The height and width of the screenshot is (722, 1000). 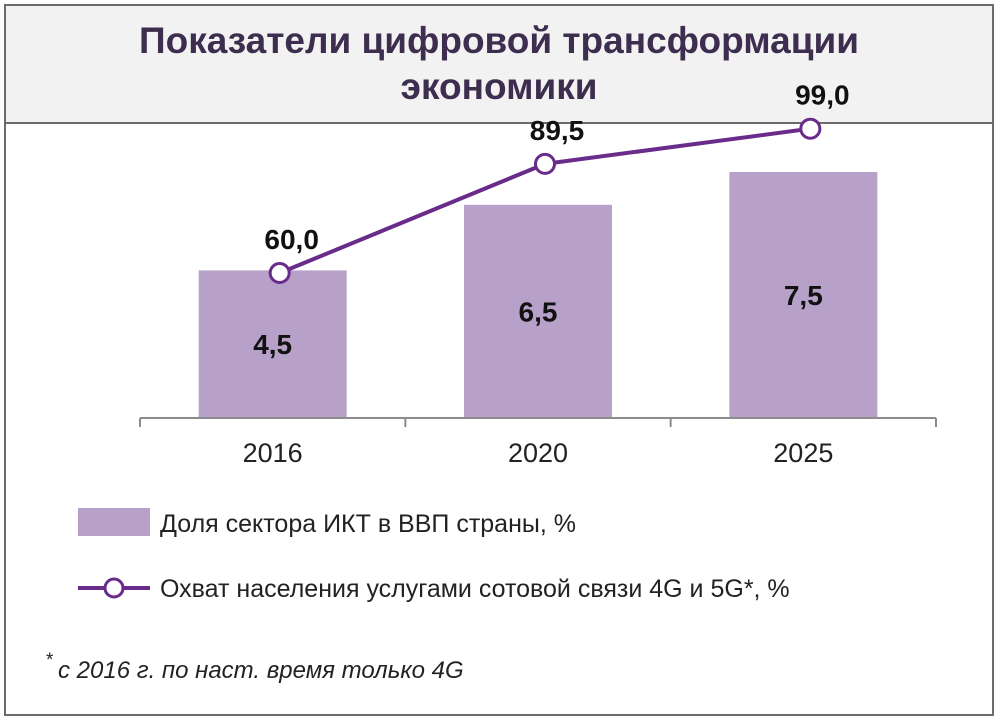 I want to click on legend-label-bar: Доля сектора ИКТ в ВВП страны, %, so click(x=368, y=524).